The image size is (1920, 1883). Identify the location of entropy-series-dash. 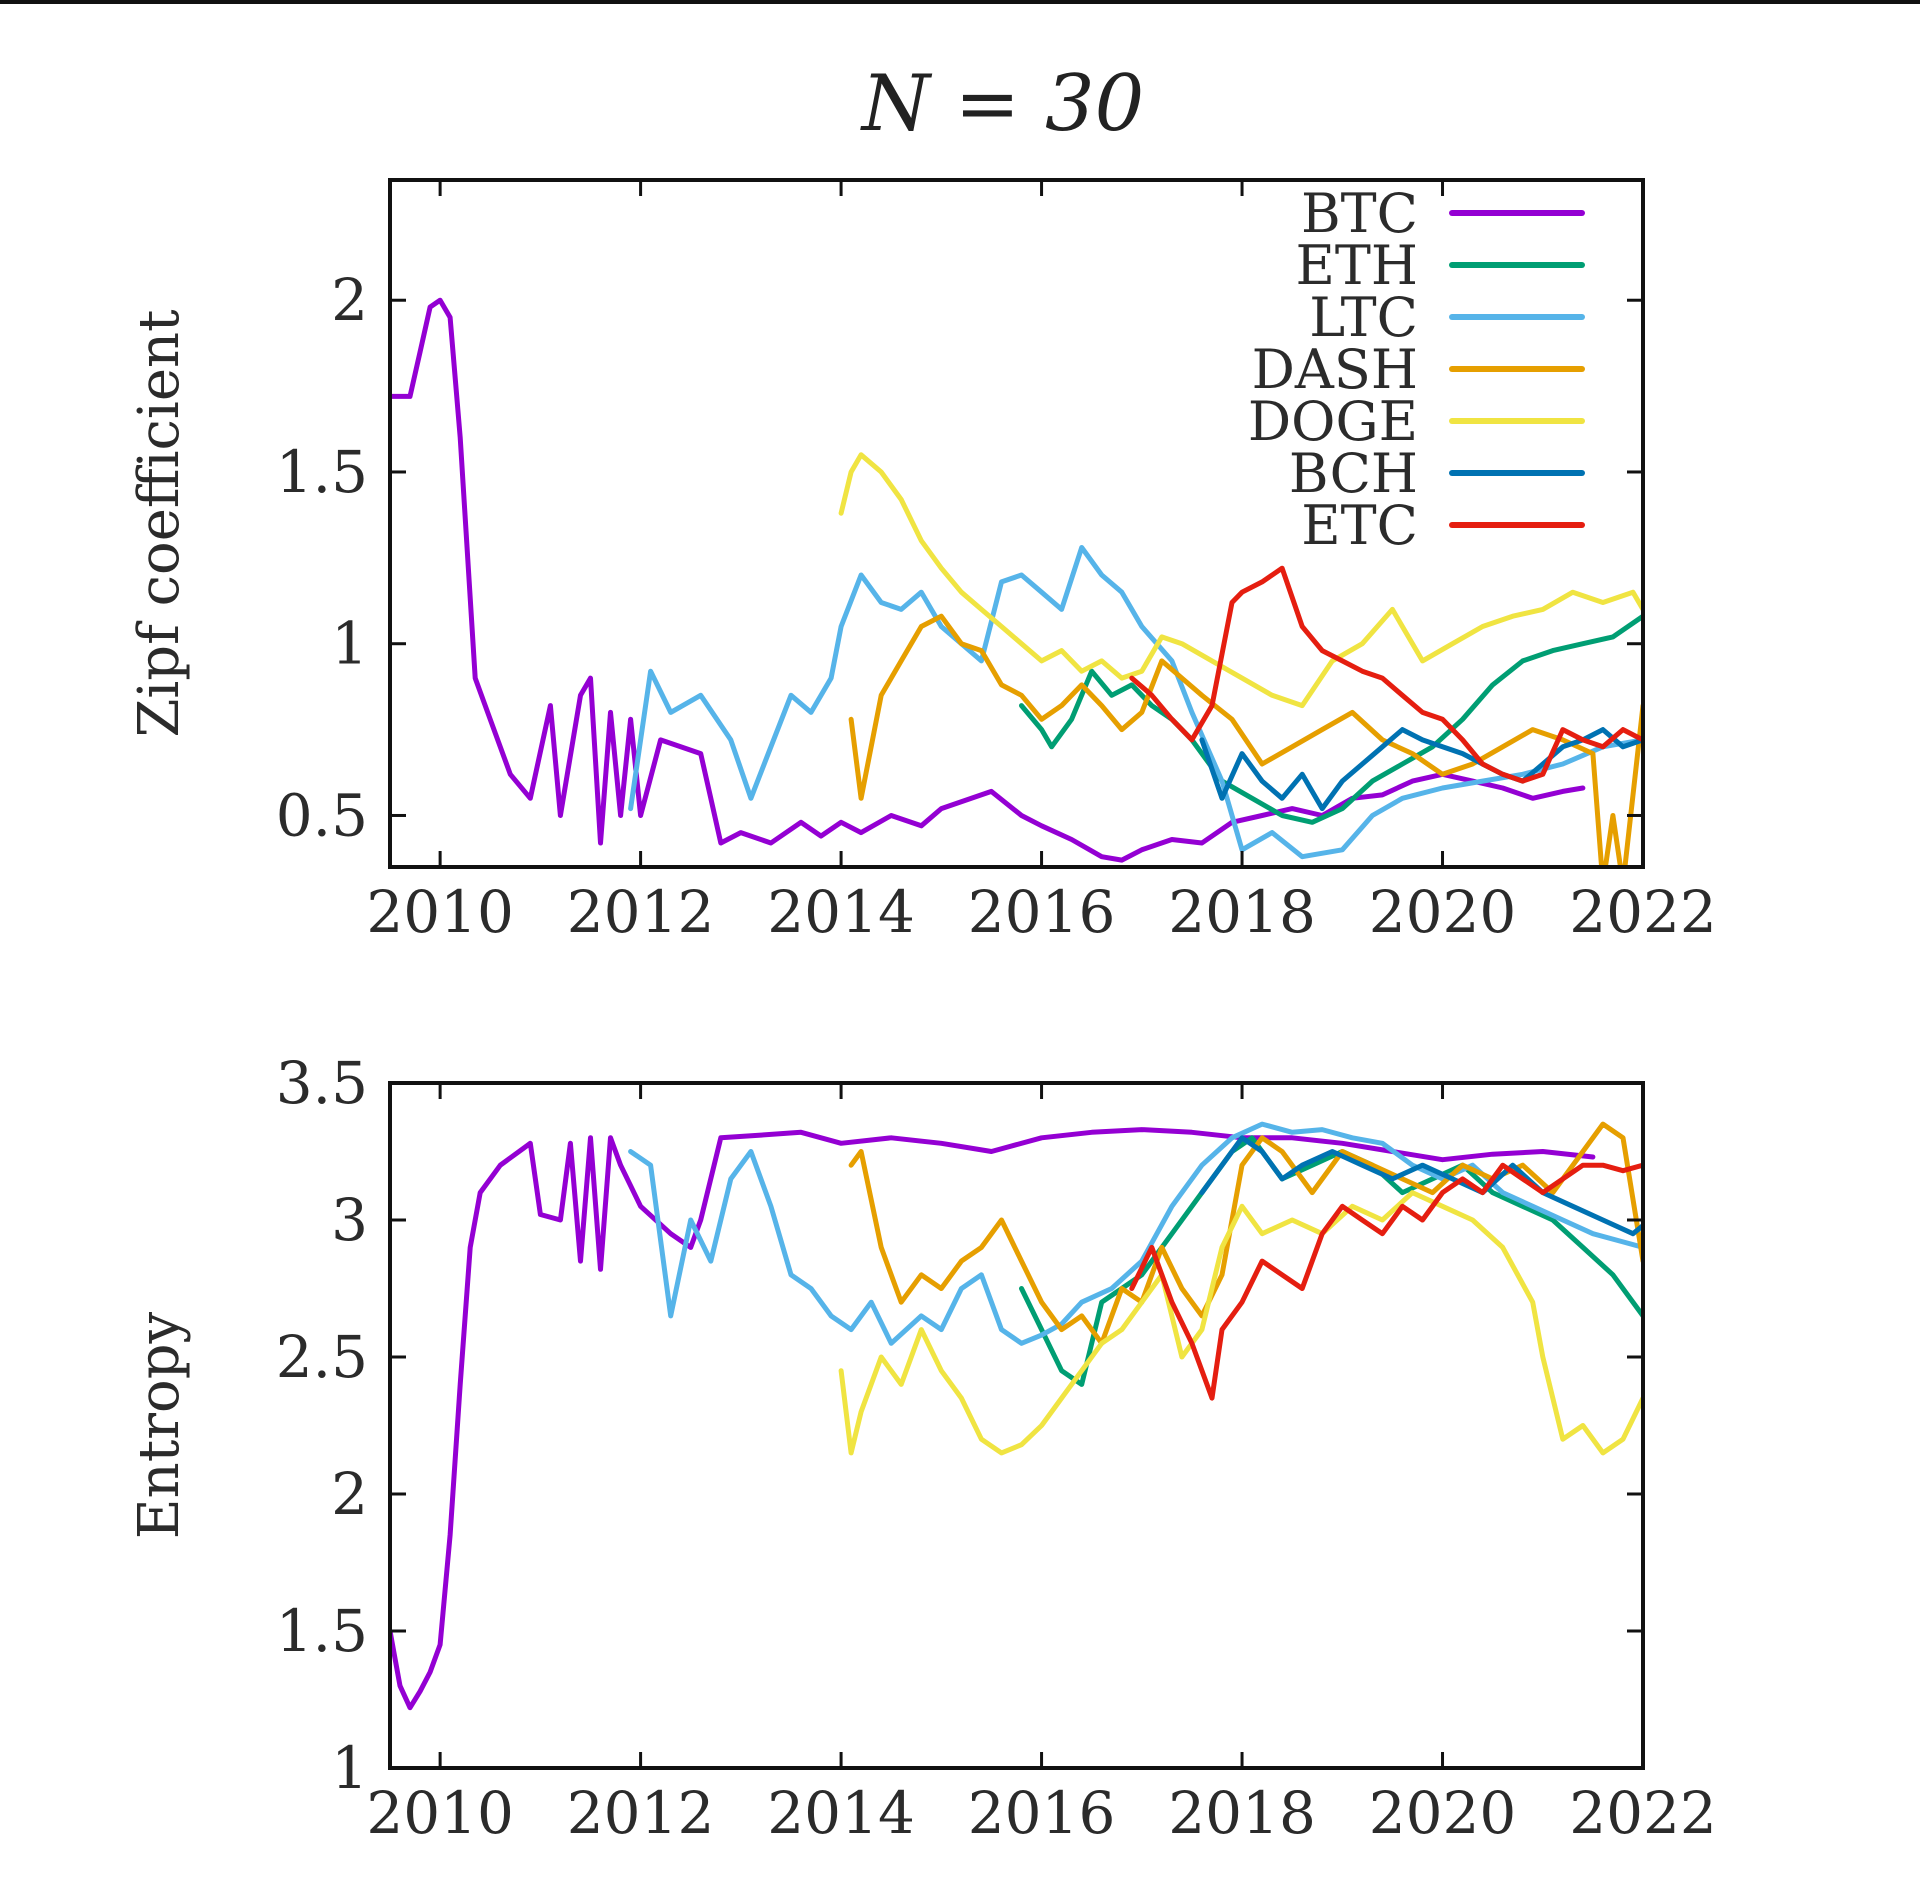
(1245, 1233).